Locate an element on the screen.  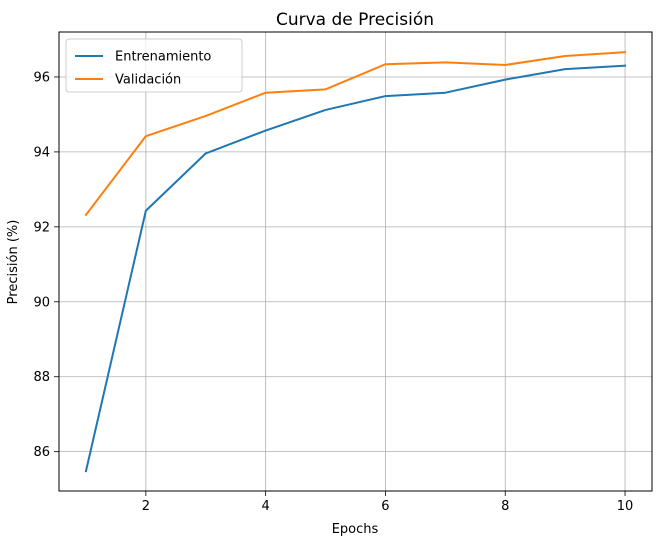
y-axis-label: Precisión (%) is located at coordinates (13, 262).